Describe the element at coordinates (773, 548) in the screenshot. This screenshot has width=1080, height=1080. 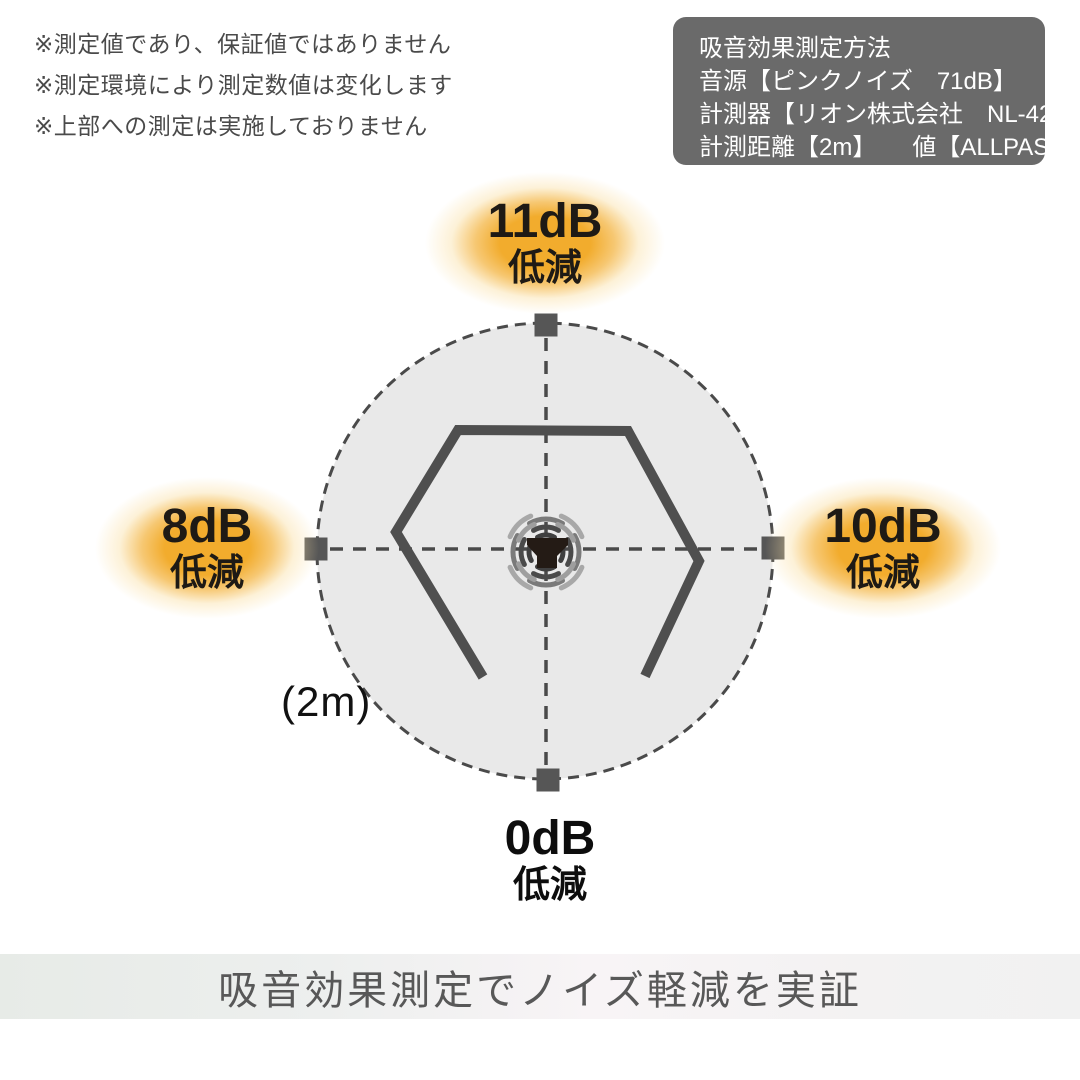
I see `measurement-marker-right` at that location.